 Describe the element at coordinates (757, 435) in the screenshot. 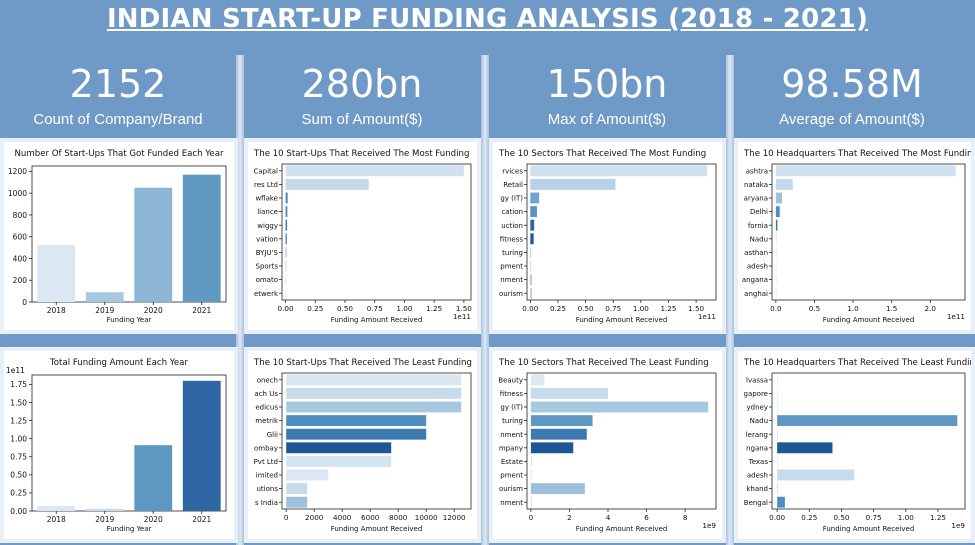

I see `y-tick-label: lerang` at that location.